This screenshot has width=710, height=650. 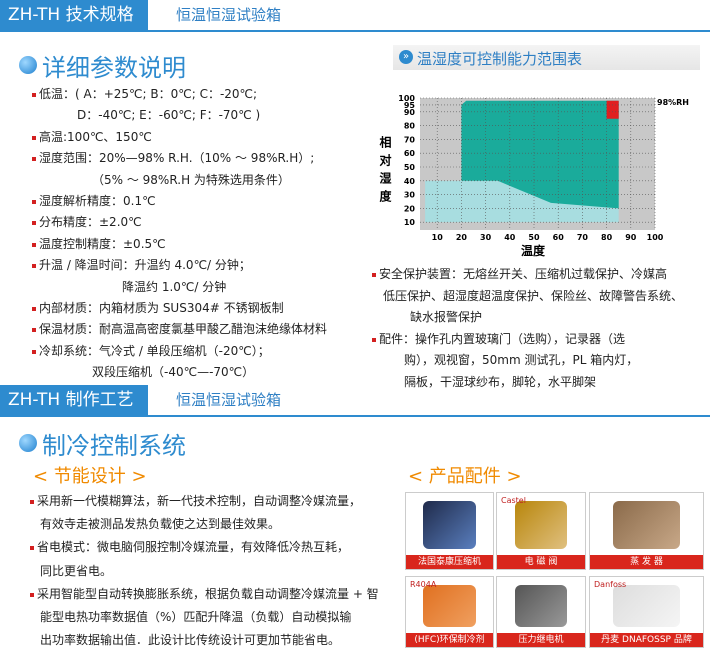 What do you see at coordinates (533, 295) in the screenshot?
I see `list-line: 低压保护、超湿度超温度保护、保险丝、故障警告系统、` at bounding box center [533, 295].